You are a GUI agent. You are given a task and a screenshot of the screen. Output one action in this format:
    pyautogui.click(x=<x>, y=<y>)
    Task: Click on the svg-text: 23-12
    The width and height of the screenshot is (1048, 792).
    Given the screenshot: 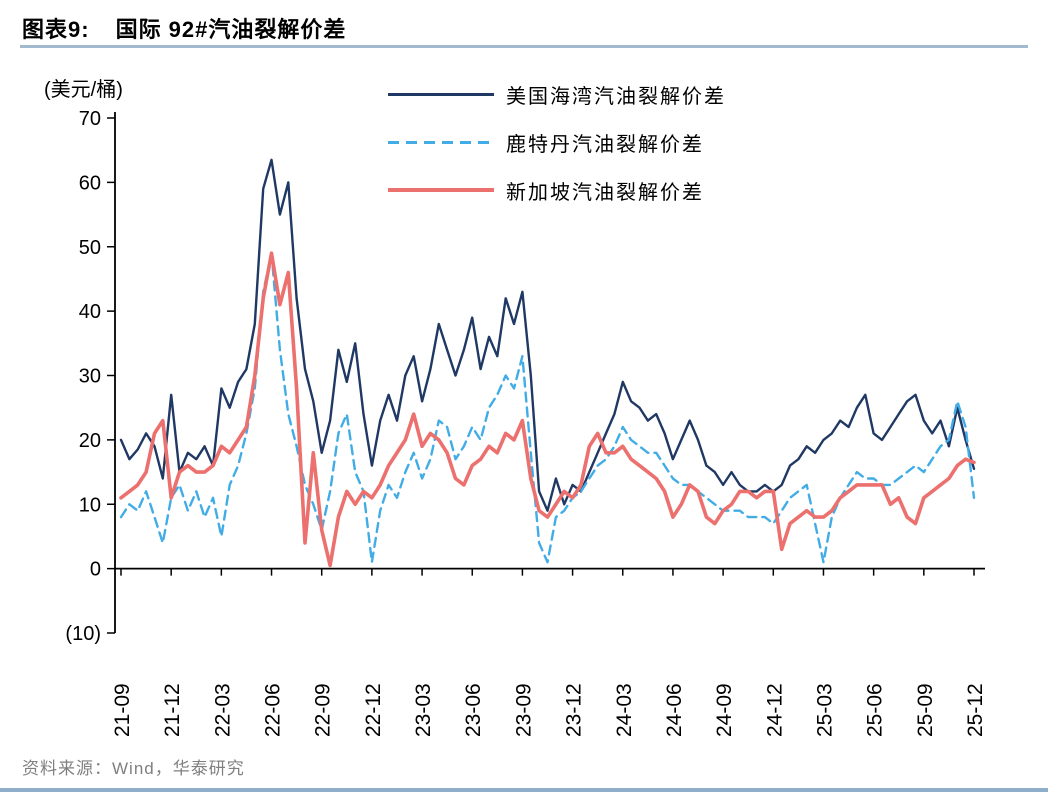 What is the action you would take?
    pyautogui.click(x=574, y=710)
    